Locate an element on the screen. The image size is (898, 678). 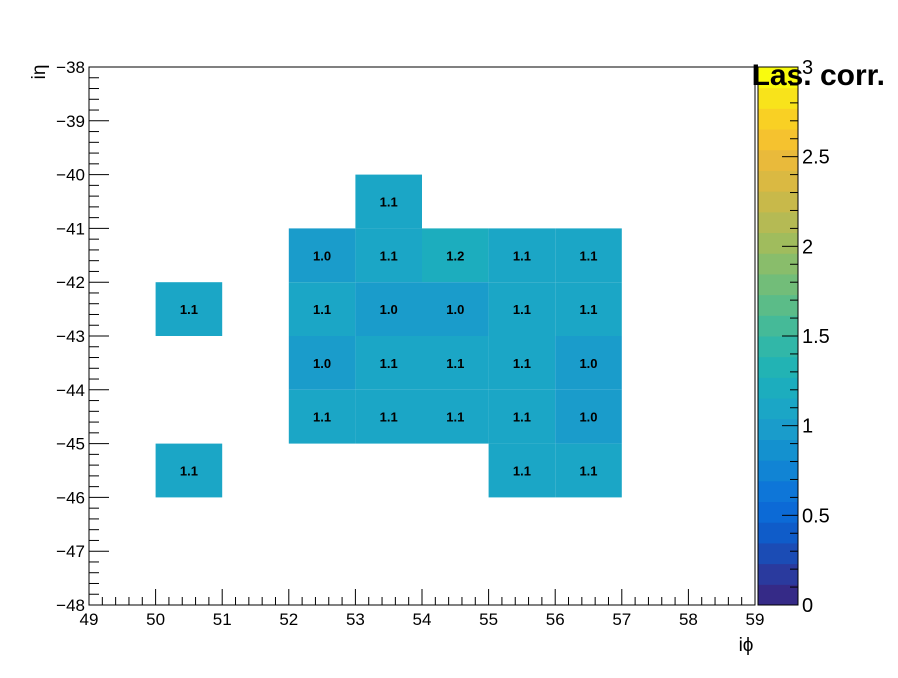
x-tick-label: 58 is located at coordinates (688, 619).